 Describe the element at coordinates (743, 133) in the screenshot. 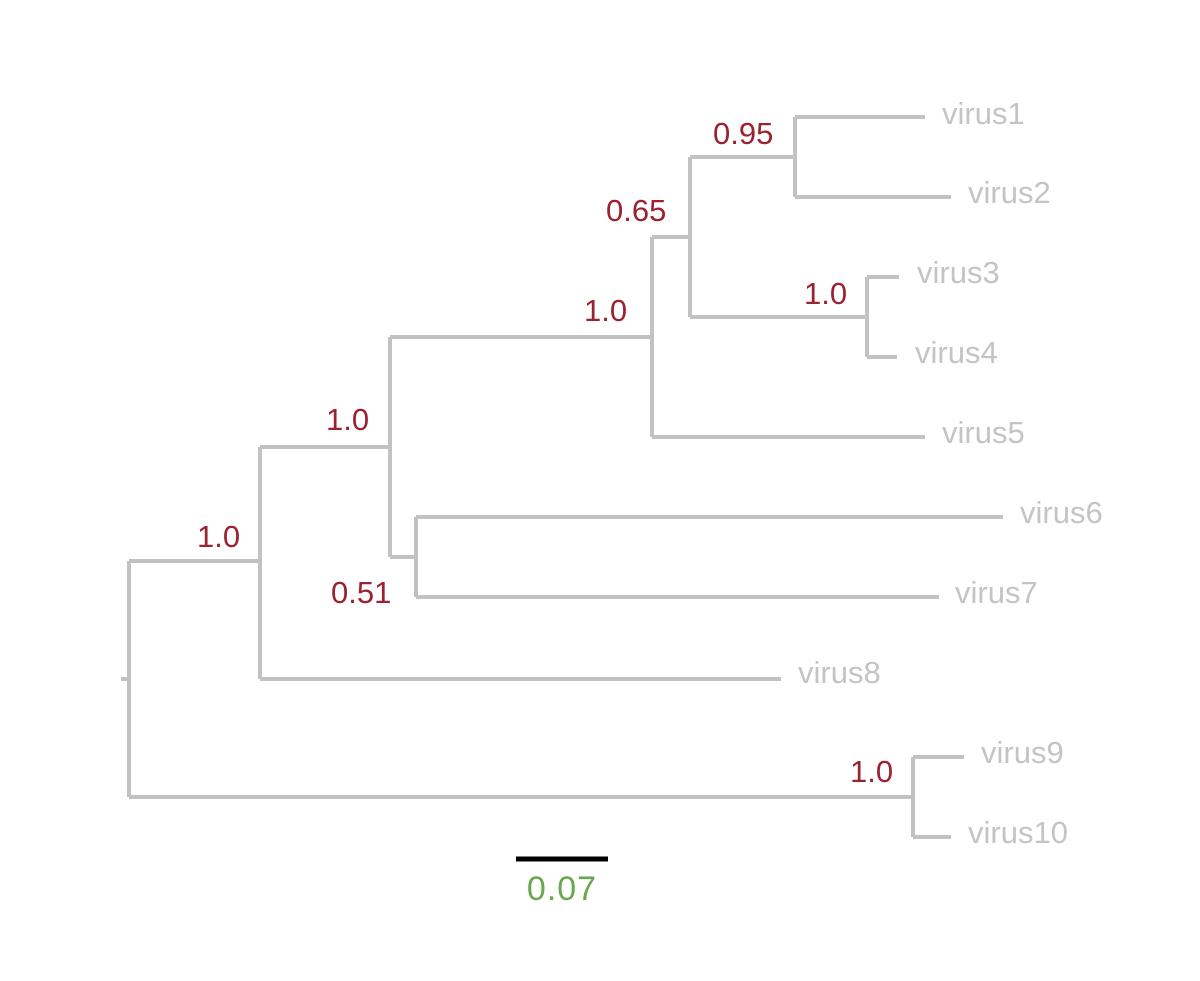

I see `support-value-virus1-virus2: 0.95` at that location.